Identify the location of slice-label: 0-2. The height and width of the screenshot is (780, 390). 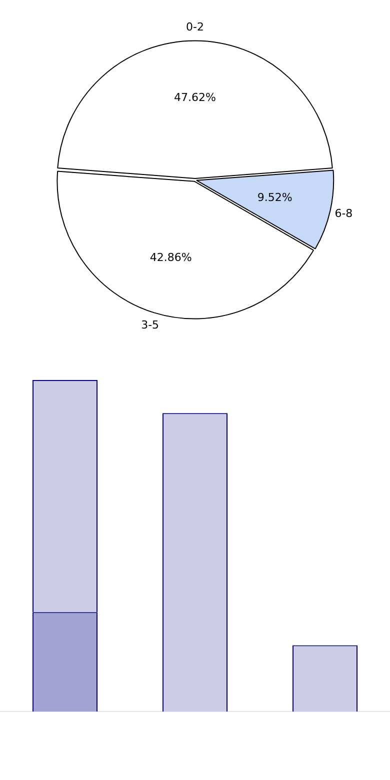
(195, 27).